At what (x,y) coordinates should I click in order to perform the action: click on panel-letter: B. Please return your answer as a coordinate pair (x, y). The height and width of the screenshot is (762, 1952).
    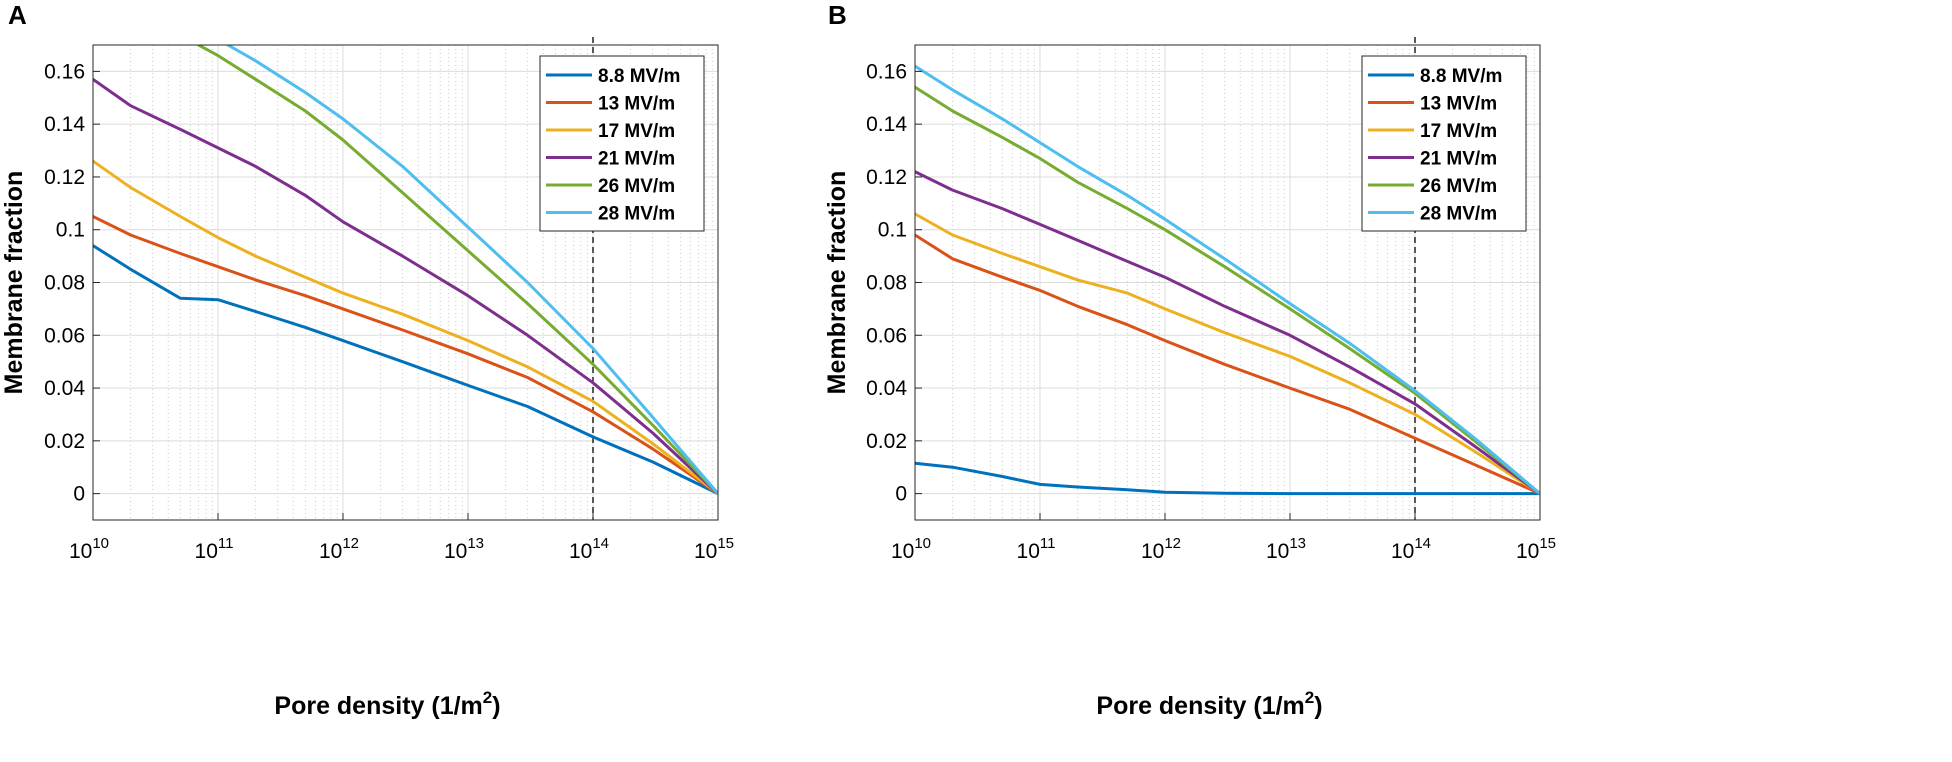
    Looking at the image, I should click on (837, 15).